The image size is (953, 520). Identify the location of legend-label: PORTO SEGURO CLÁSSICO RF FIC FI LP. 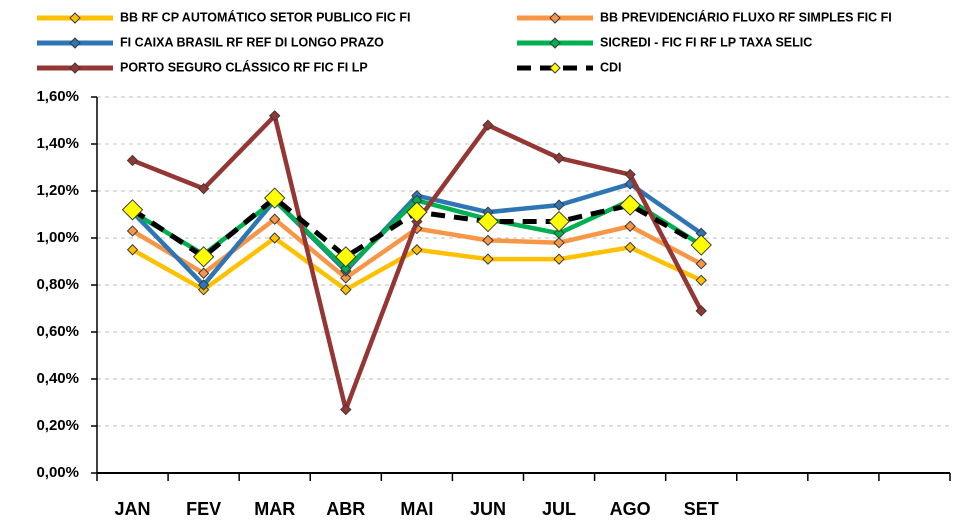
(244, 66).